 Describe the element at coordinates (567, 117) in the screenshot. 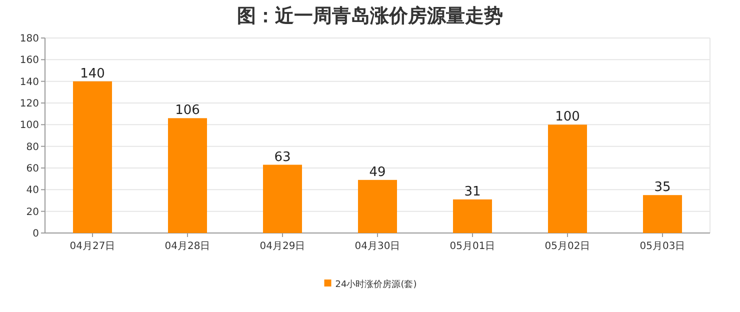

I see `data-label: 100` at that location.